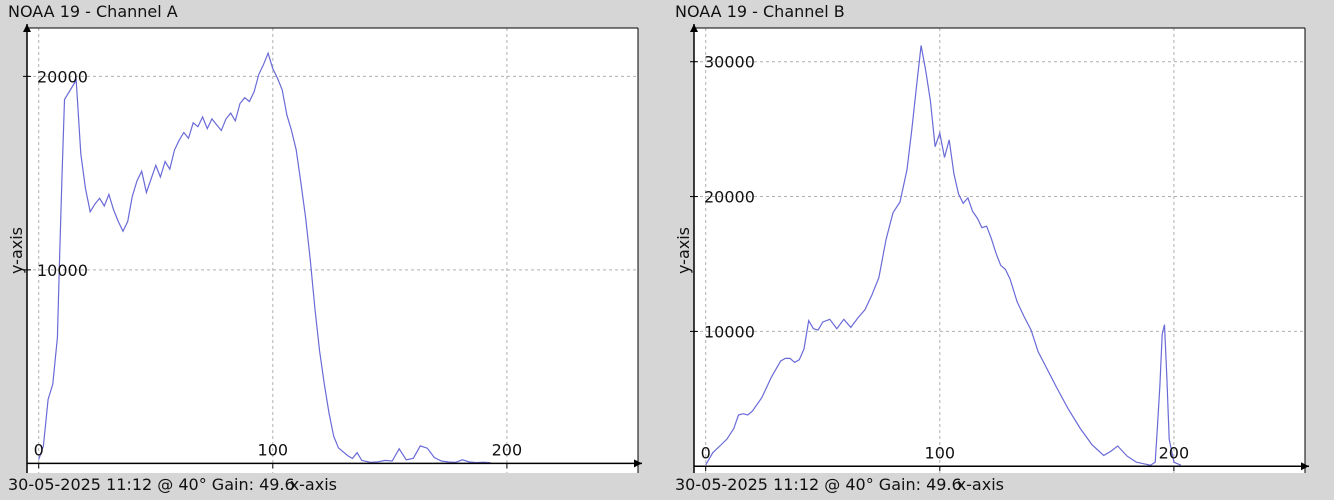  I want to click on y-tick-label: 30000, so click(729, 62).